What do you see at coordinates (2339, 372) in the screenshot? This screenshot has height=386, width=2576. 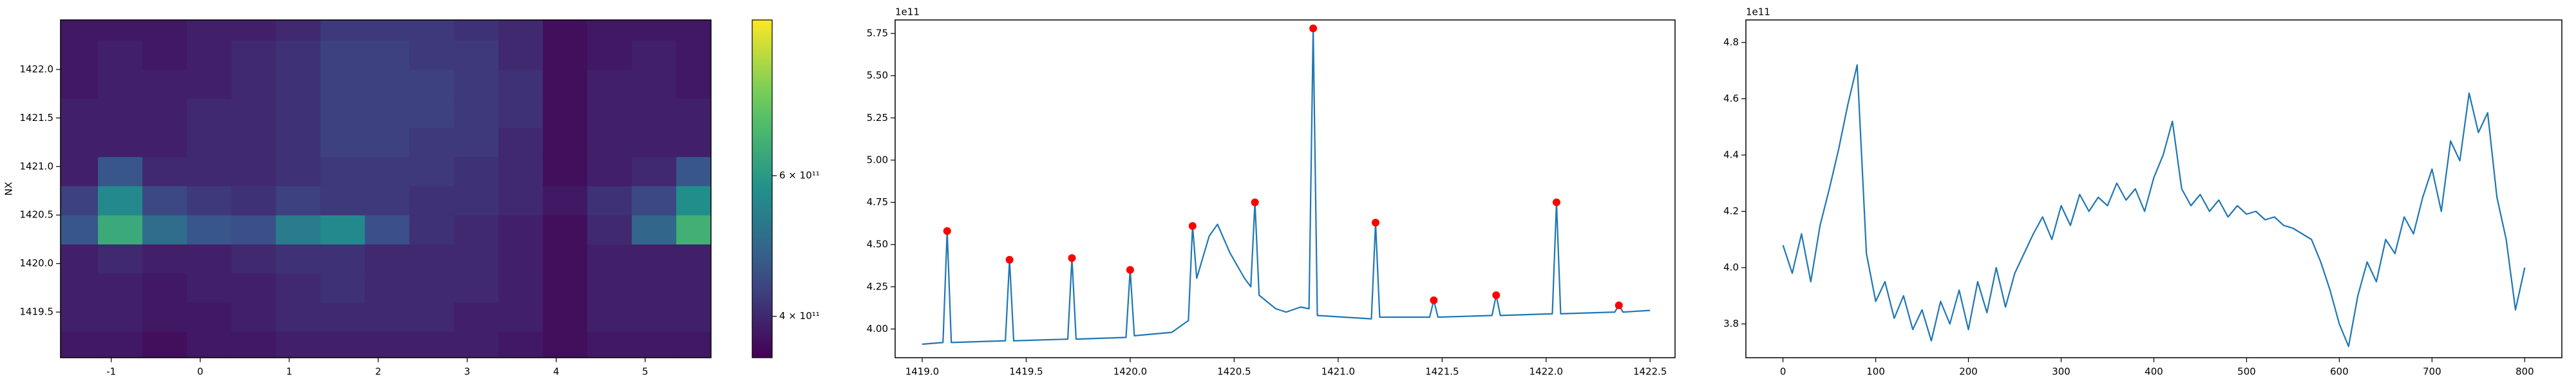 I see `x-tick-label: 600` at bounding box center [2339, 372].